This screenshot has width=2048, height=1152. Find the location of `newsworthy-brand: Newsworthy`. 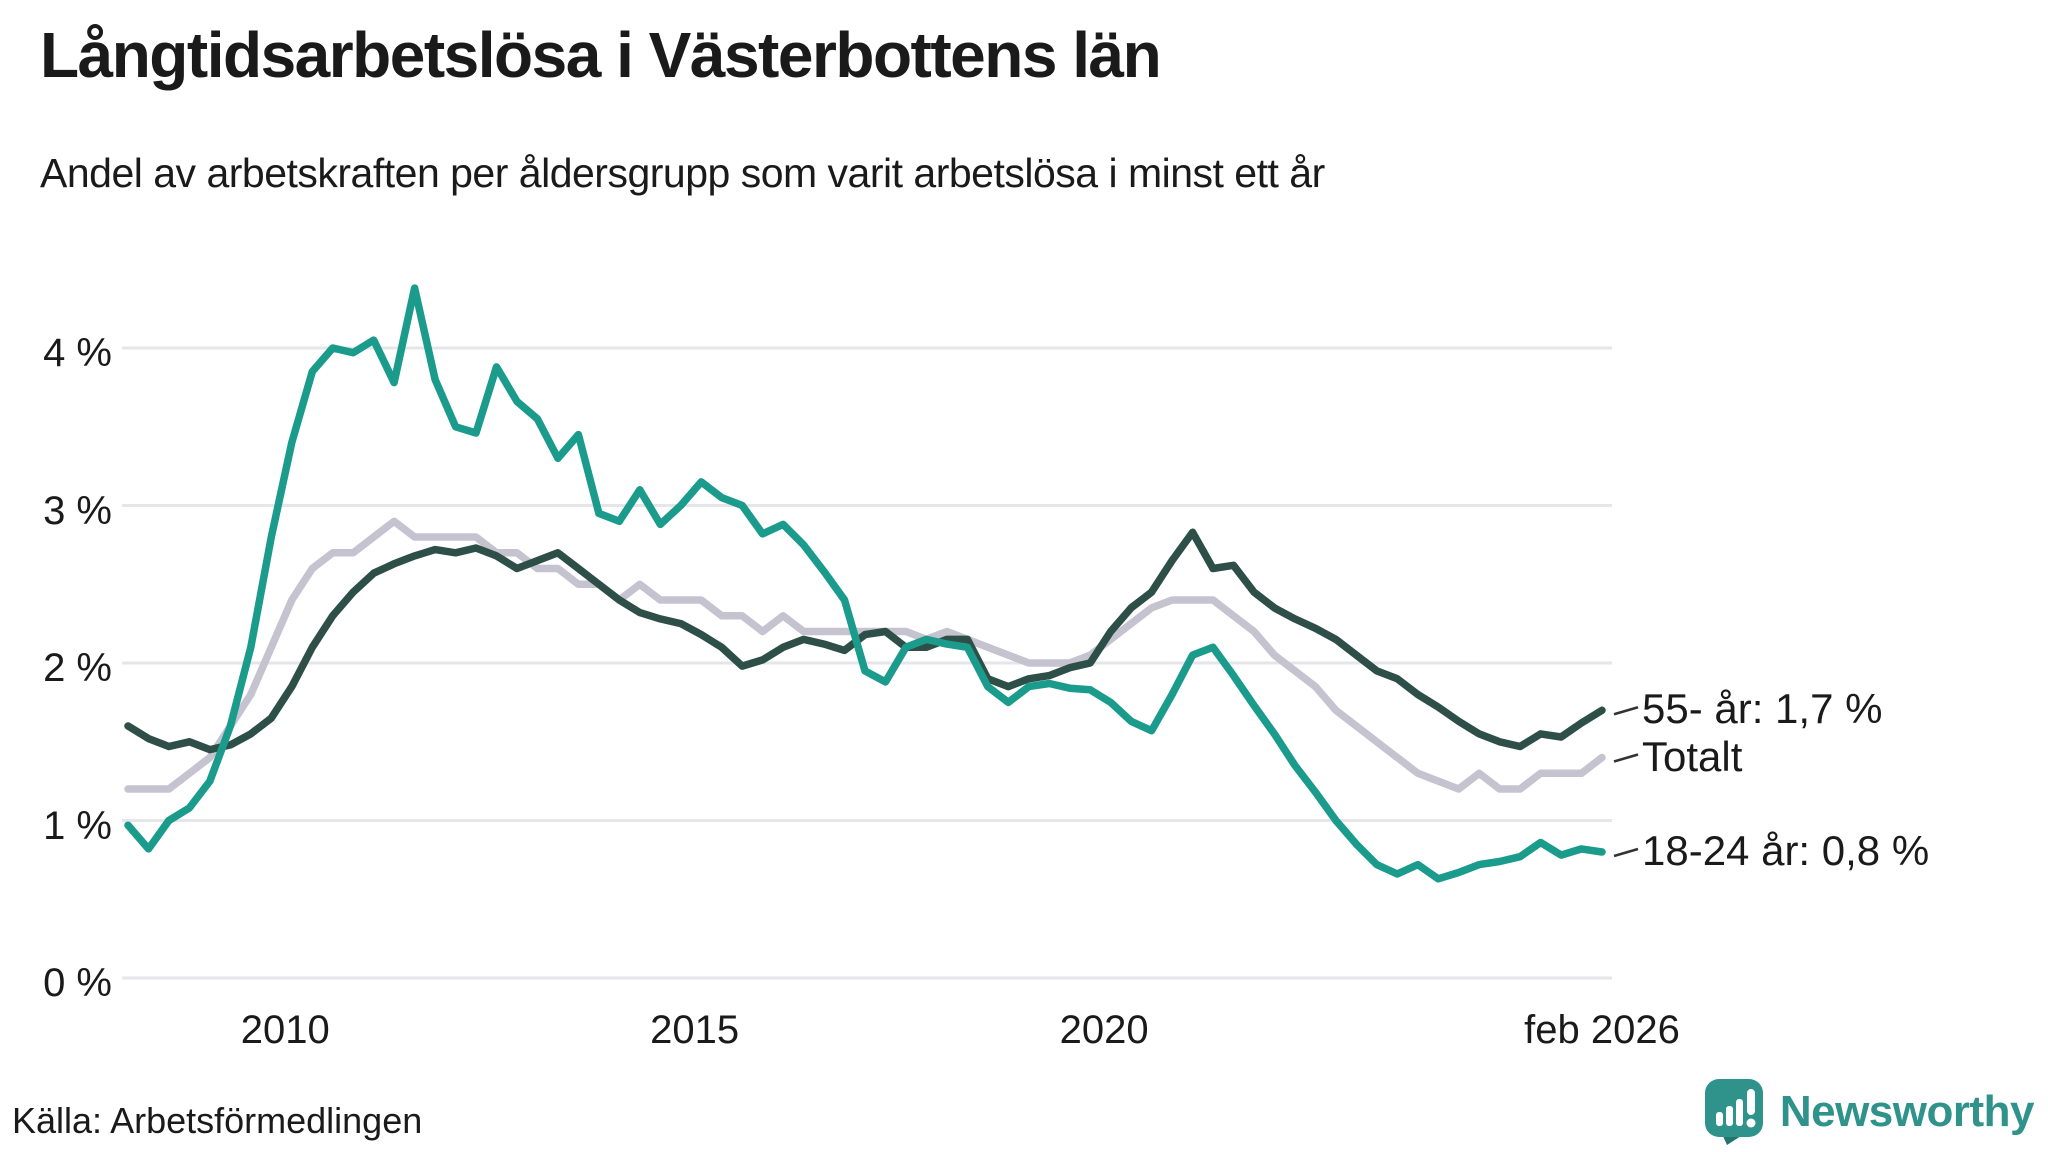

newsworthy-brand: Newsworthy is located at coordinates (1869, 1112).